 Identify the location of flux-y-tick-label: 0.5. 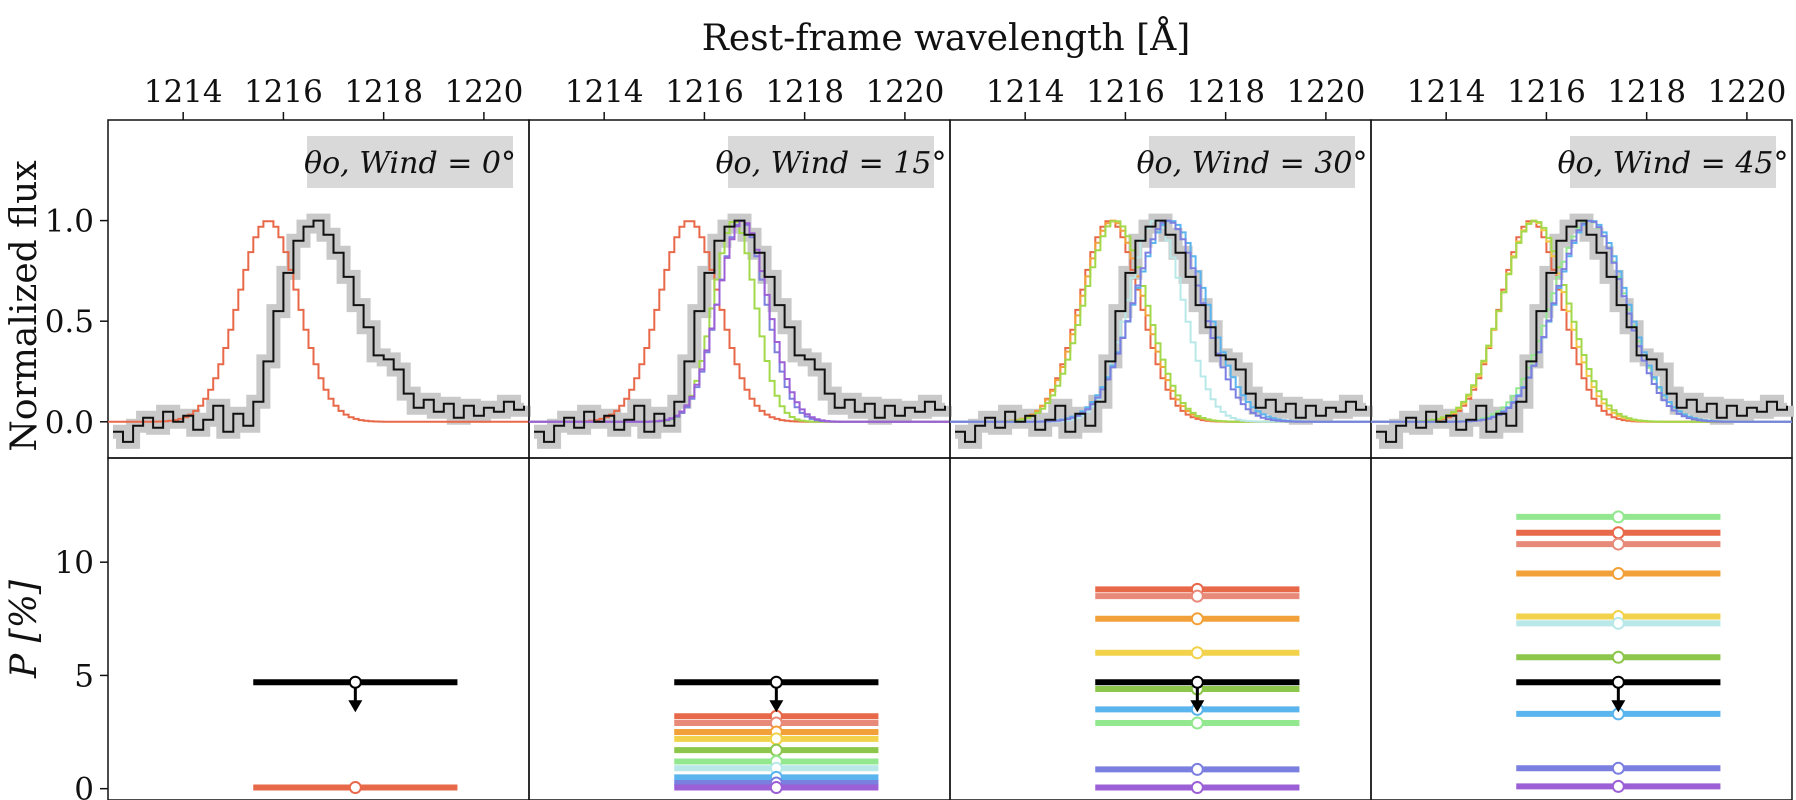
(69, 322).